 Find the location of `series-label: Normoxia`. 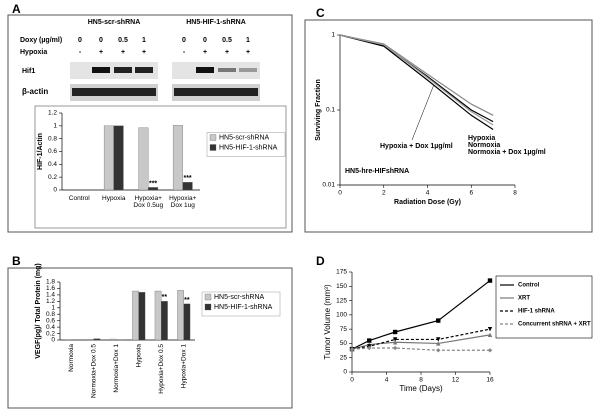

series-label: Normoxia is located at coordinates (484, 145).